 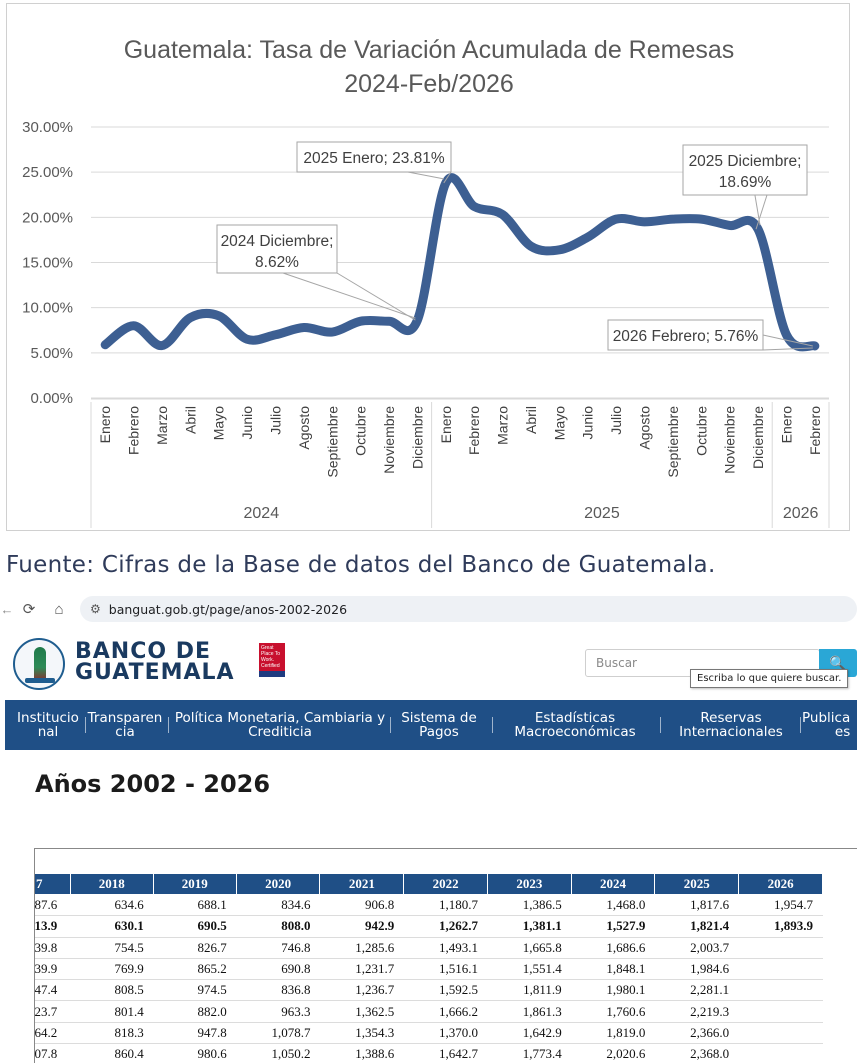 I want to click on nav-label-line: cia, so click(x=125, y=732).